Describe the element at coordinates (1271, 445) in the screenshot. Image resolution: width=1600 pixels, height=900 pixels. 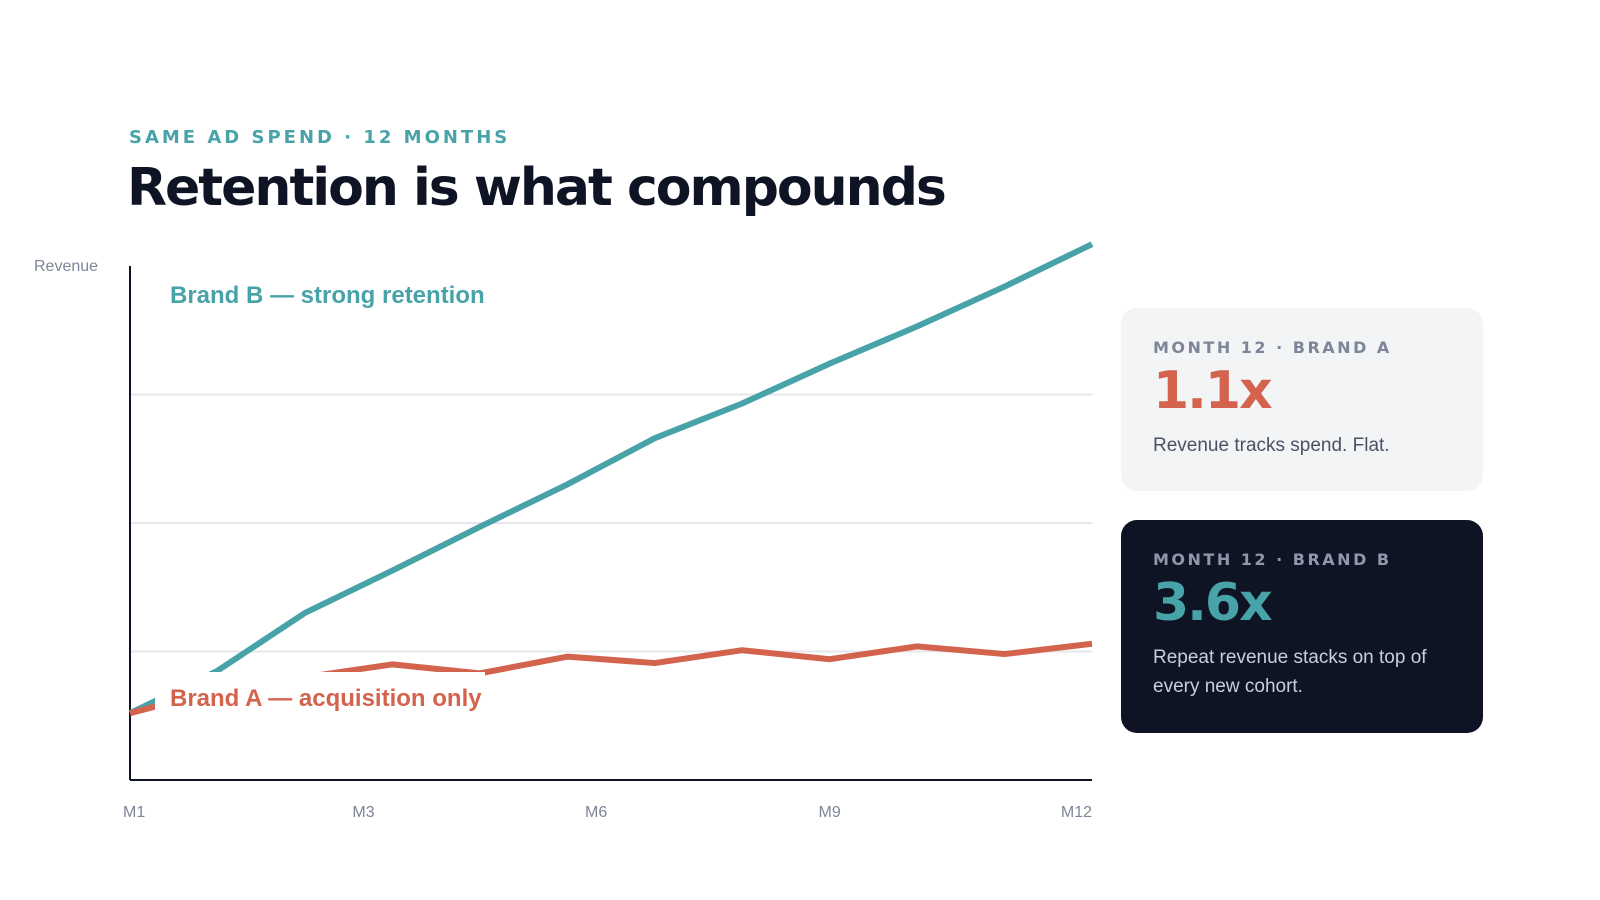
I see `brand-a-stat-description: Revenue tracks spend. Flat.` at that location.